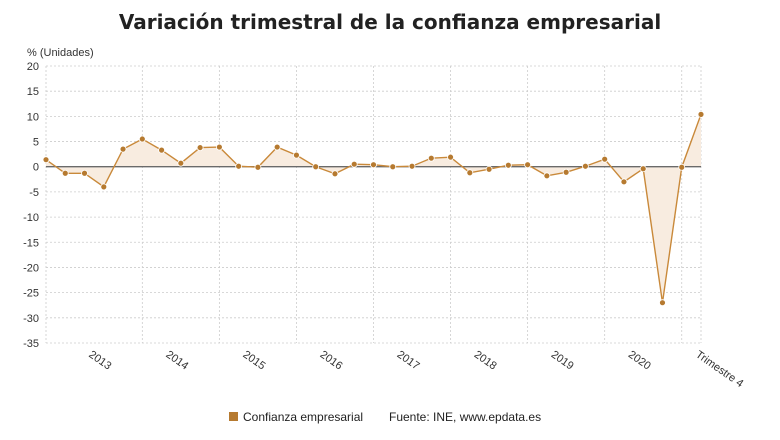 This screenshot has width=780, height=440. I want to click on y-tick-label: -25, so click(31, 294).